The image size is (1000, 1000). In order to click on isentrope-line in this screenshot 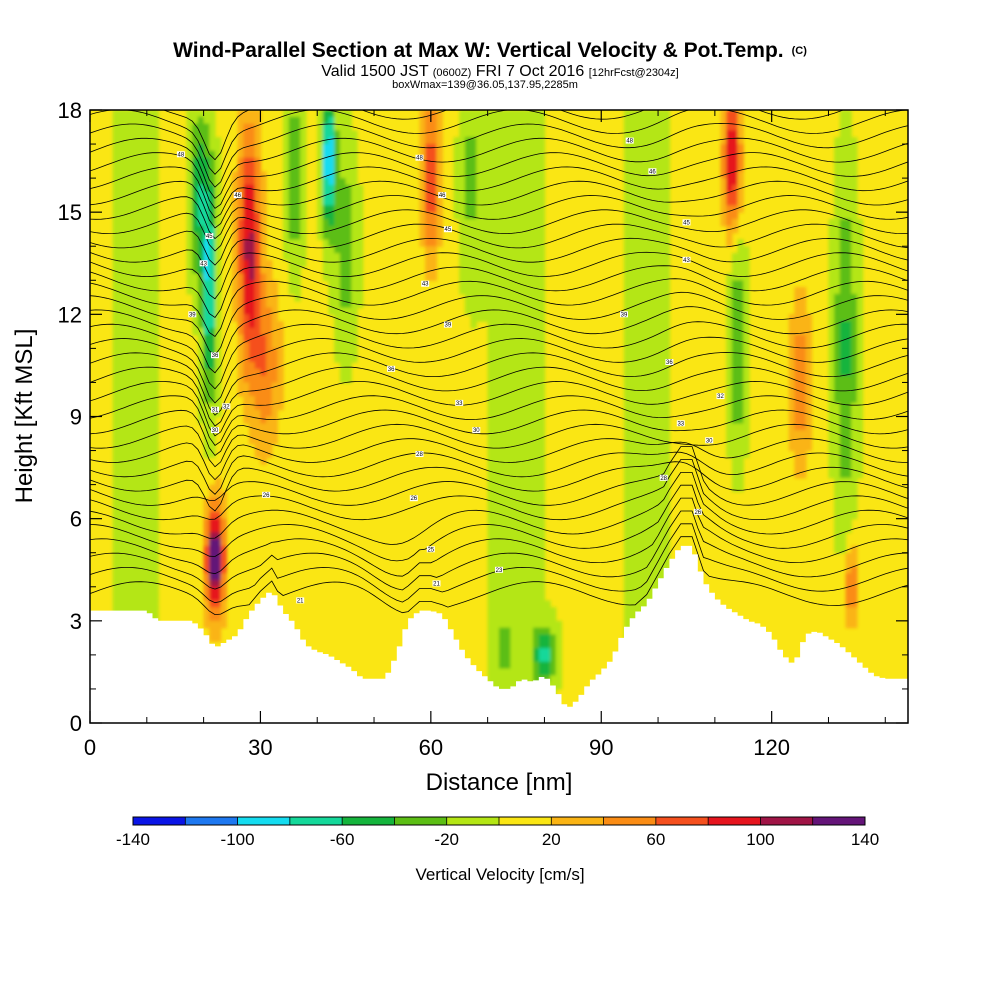, I will do `click(503, 135)`.